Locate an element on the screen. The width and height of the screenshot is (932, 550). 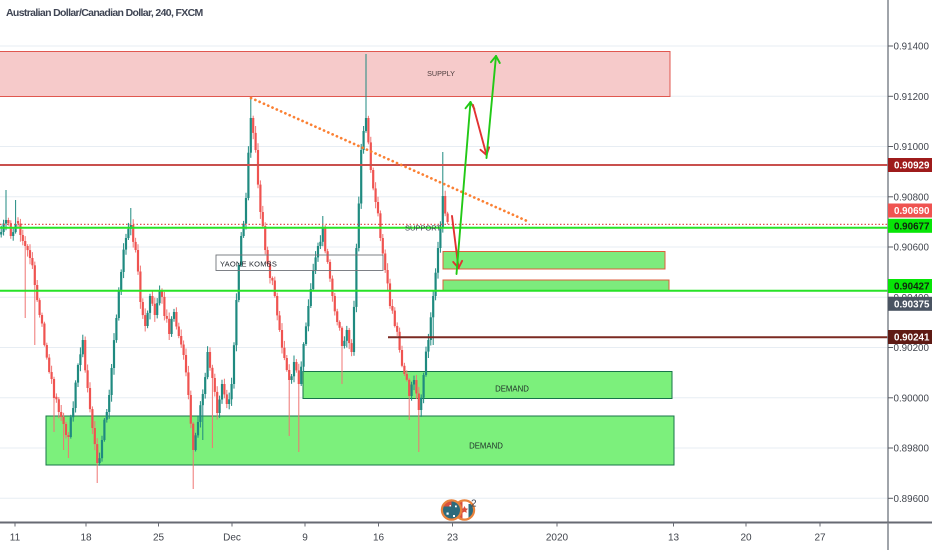
svg-text: 20 is located at coordinates (746, 538).